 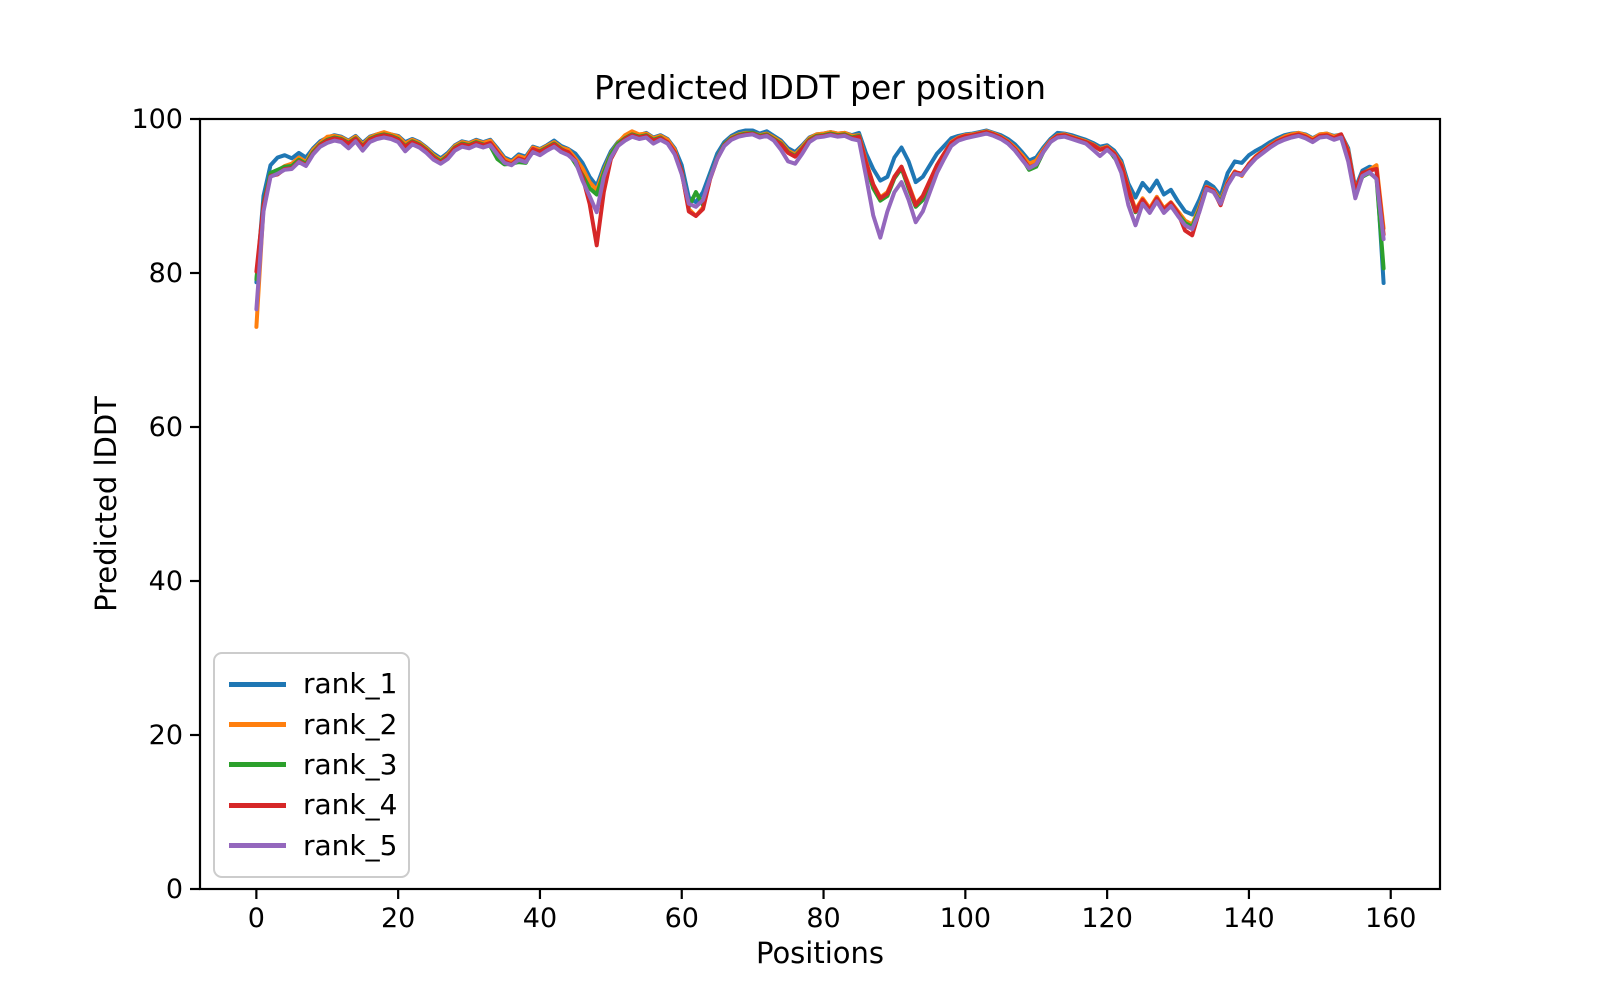 I want to click on legend-item-rank-4: rank_4, so click(x=313, y=805).